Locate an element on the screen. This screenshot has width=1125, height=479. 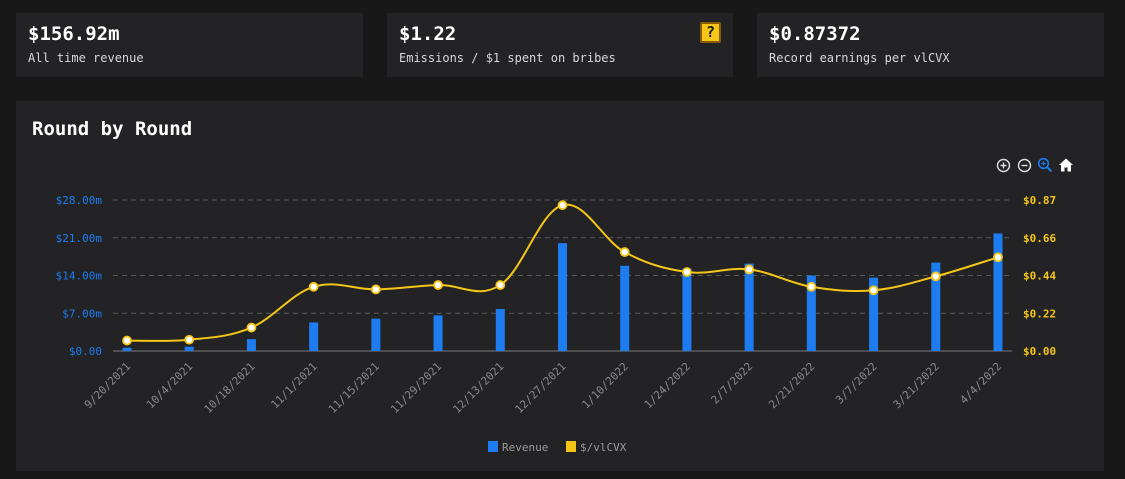
stat-label: Emissions / $1 spent on bribes is located at coordinates (507, 58).